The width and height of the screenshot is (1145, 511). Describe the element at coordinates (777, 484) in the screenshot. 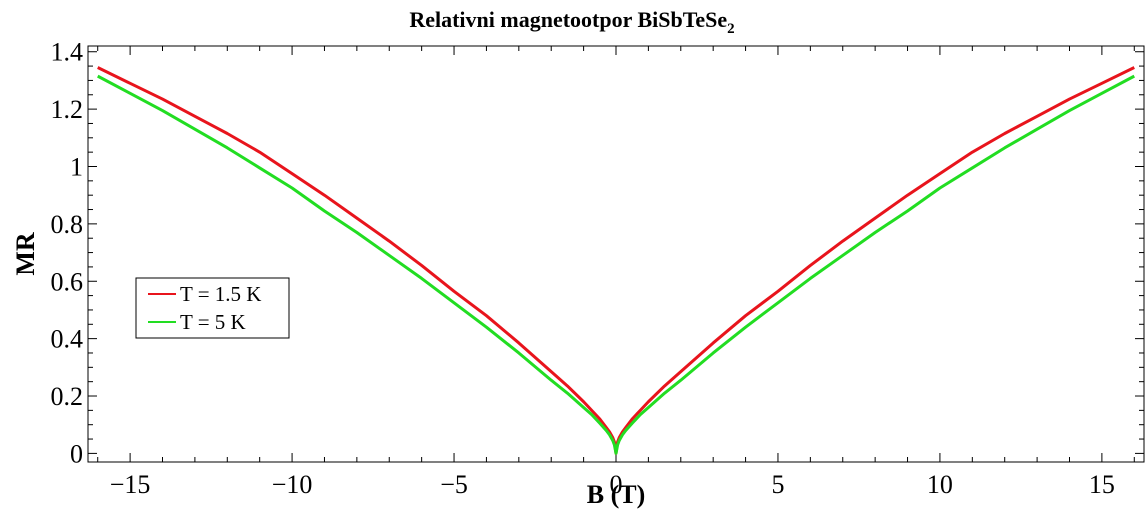

I see `x-tick-label: 5` at that location.